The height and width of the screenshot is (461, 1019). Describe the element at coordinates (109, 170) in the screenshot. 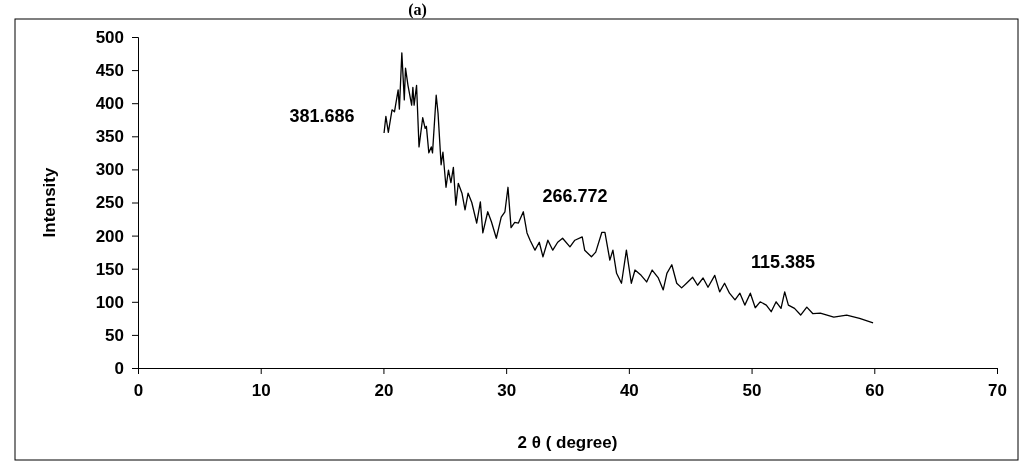

I see `y-tick-label: 300` at that location.